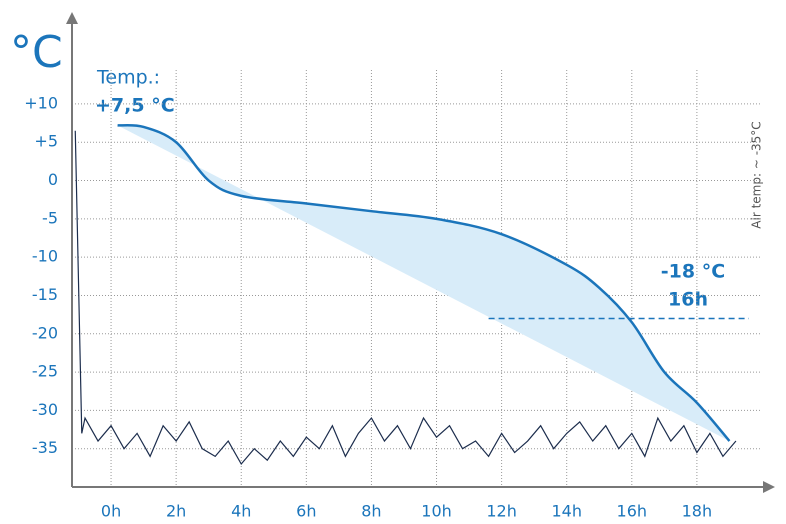  Describe the element at coordinates (45, 447) in the screenshot. I see `y-tick-label: -35` at that location.